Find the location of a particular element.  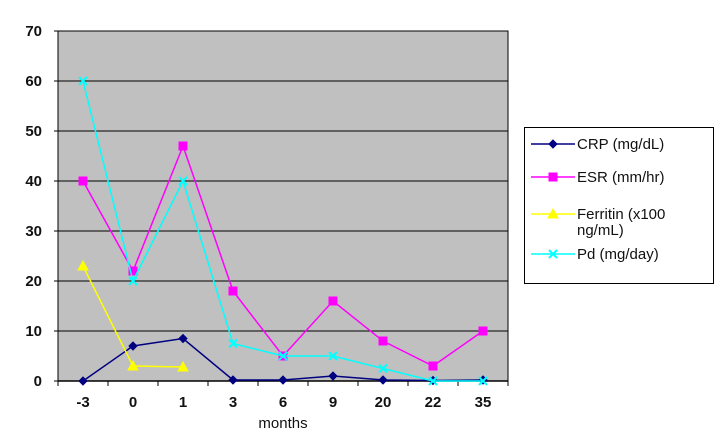

y-tick-label: 30 is located at coordinates (33, 231).